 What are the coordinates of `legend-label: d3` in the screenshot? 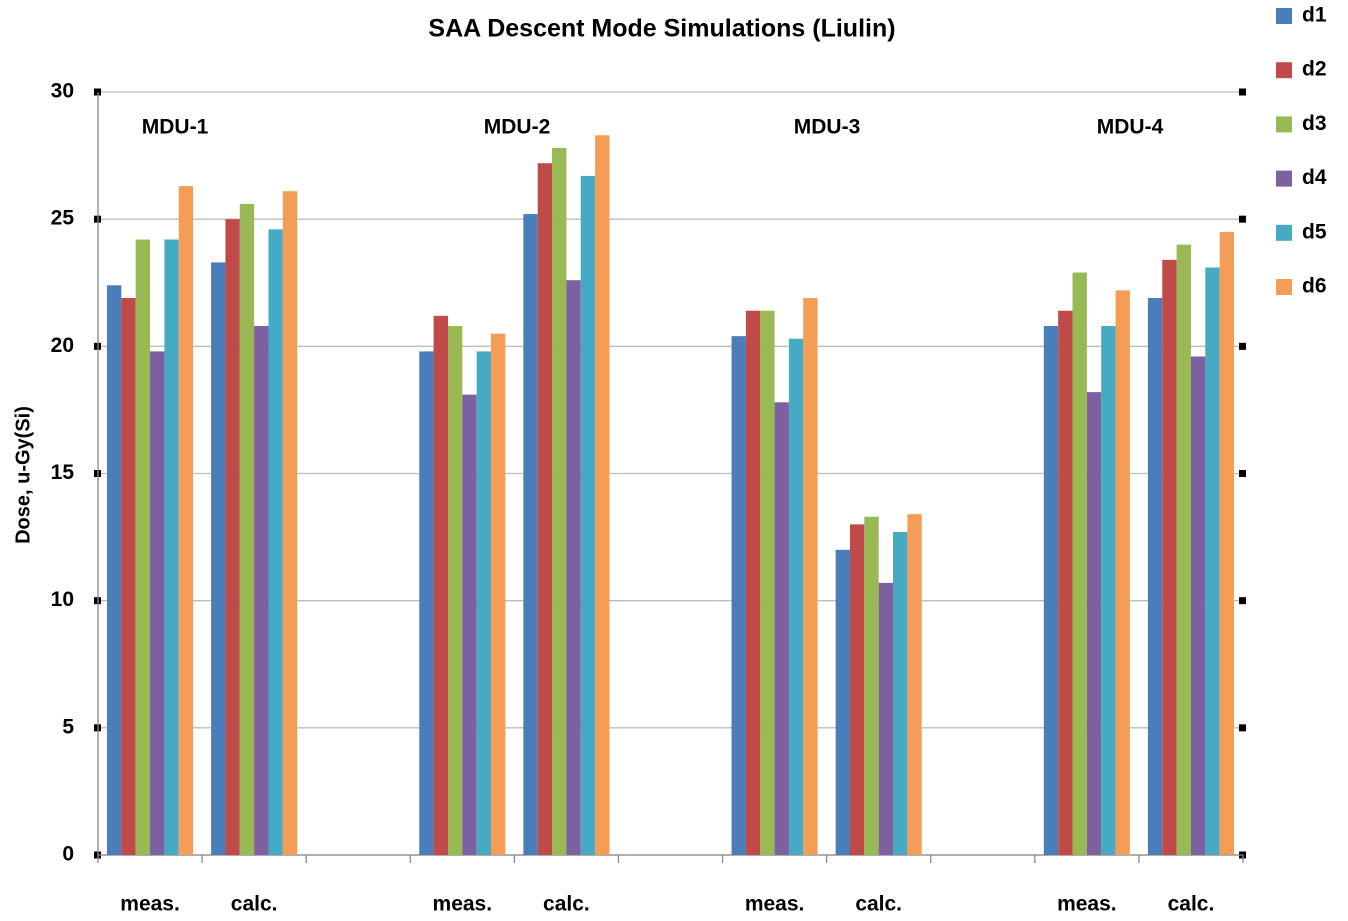 It's located at (1314, 123).